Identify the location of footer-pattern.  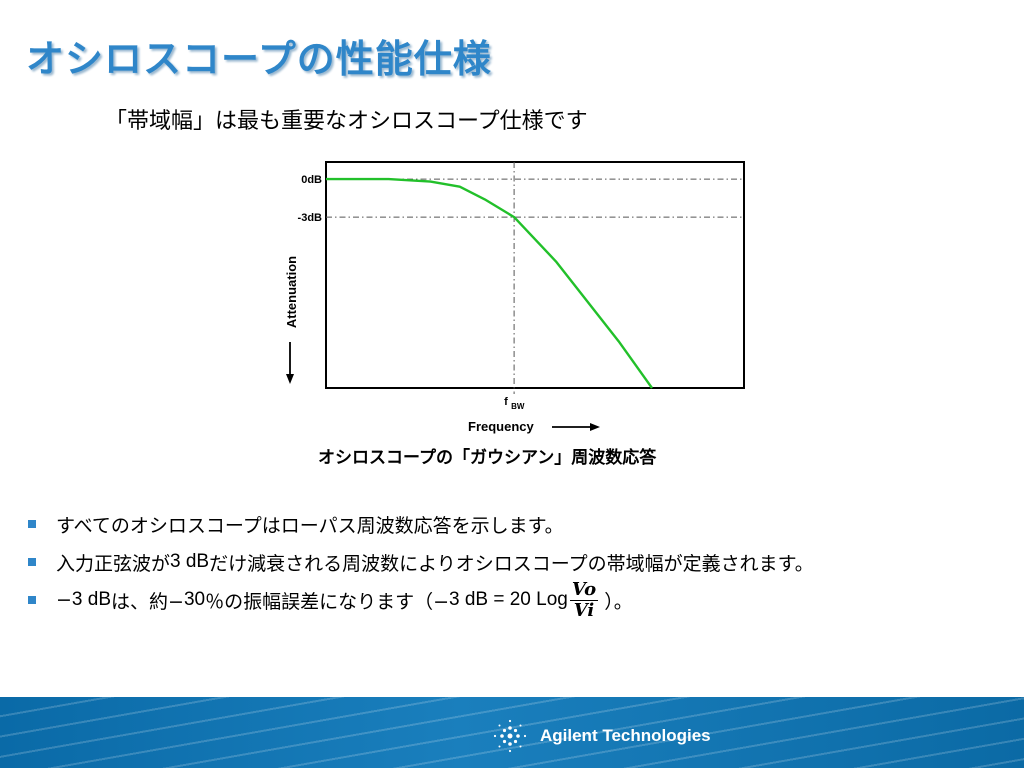
(512, 732).